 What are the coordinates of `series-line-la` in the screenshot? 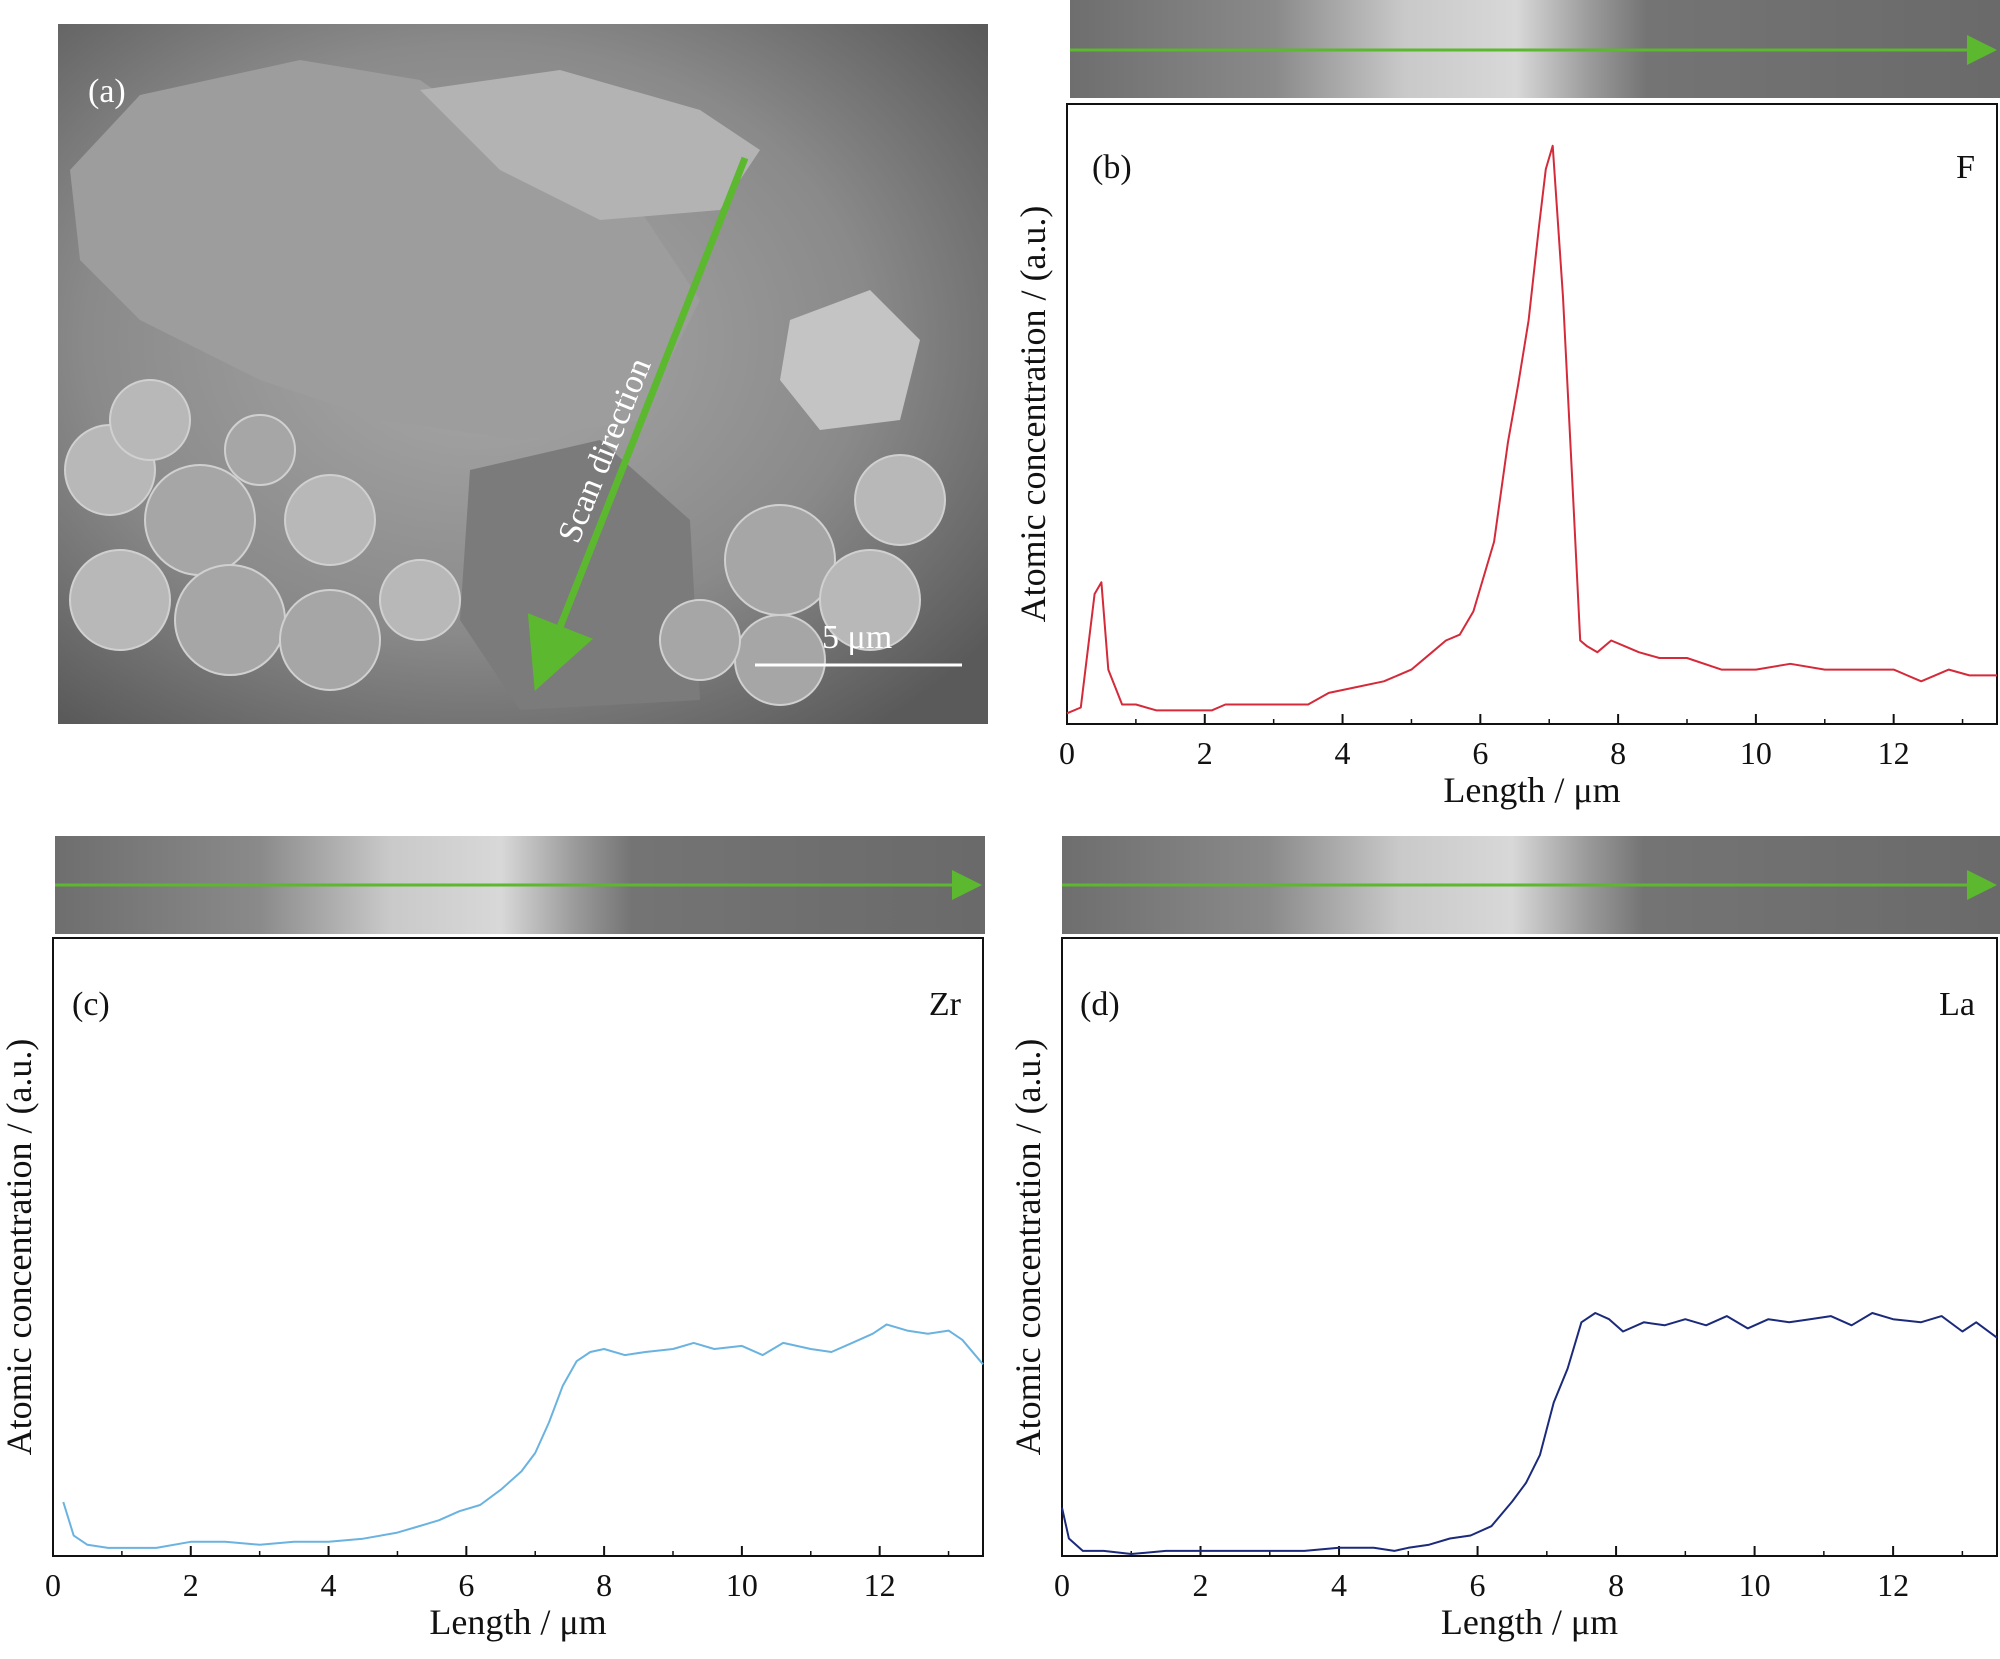 It's located at (1529, 1433).